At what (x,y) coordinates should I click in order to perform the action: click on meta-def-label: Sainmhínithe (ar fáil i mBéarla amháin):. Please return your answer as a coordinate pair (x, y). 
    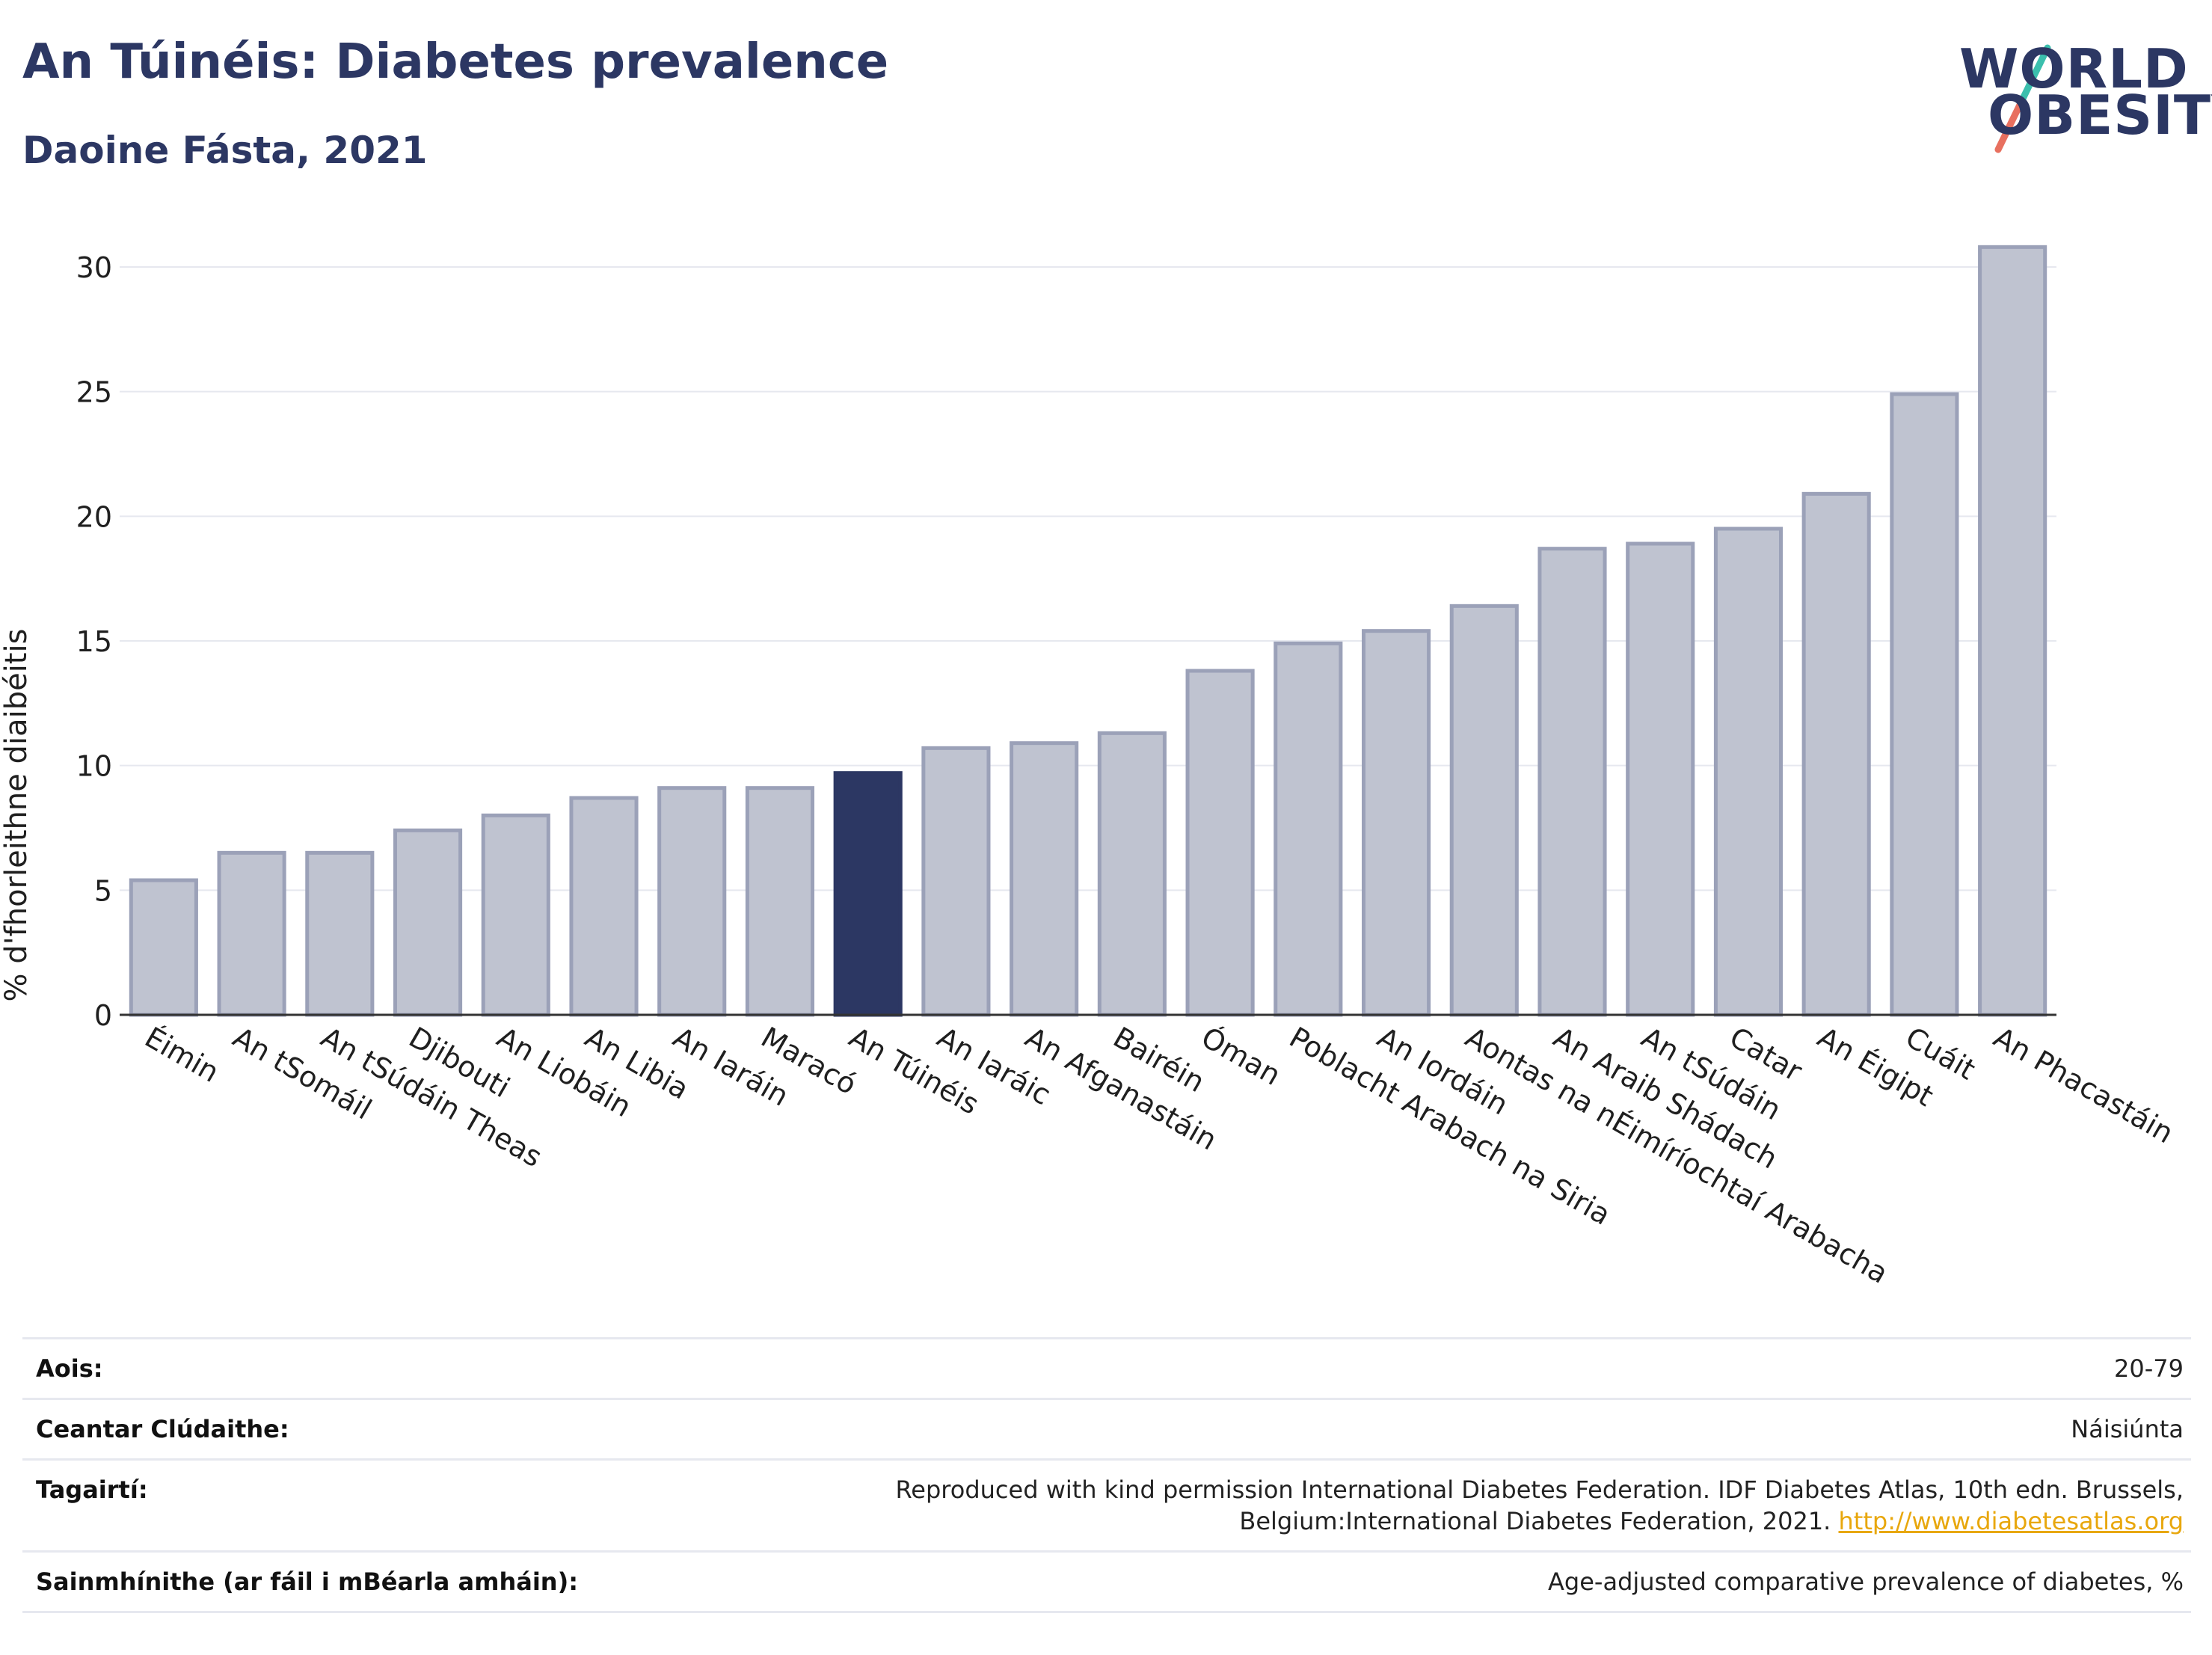
    Looking at the image, I should click on (307, 1582).